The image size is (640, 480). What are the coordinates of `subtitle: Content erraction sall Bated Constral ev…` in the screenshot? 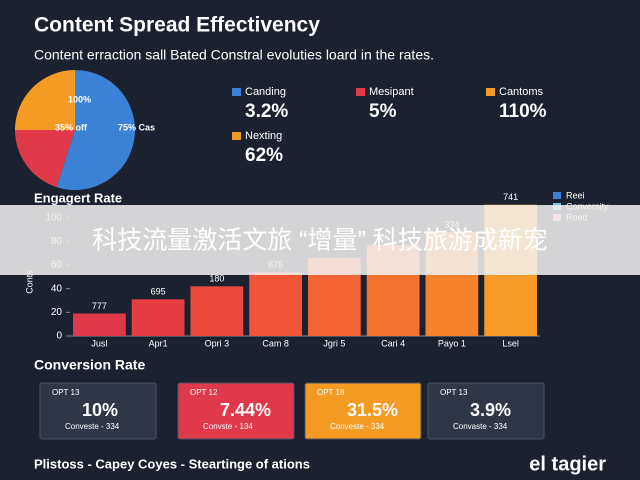 It's located at (234, 55).